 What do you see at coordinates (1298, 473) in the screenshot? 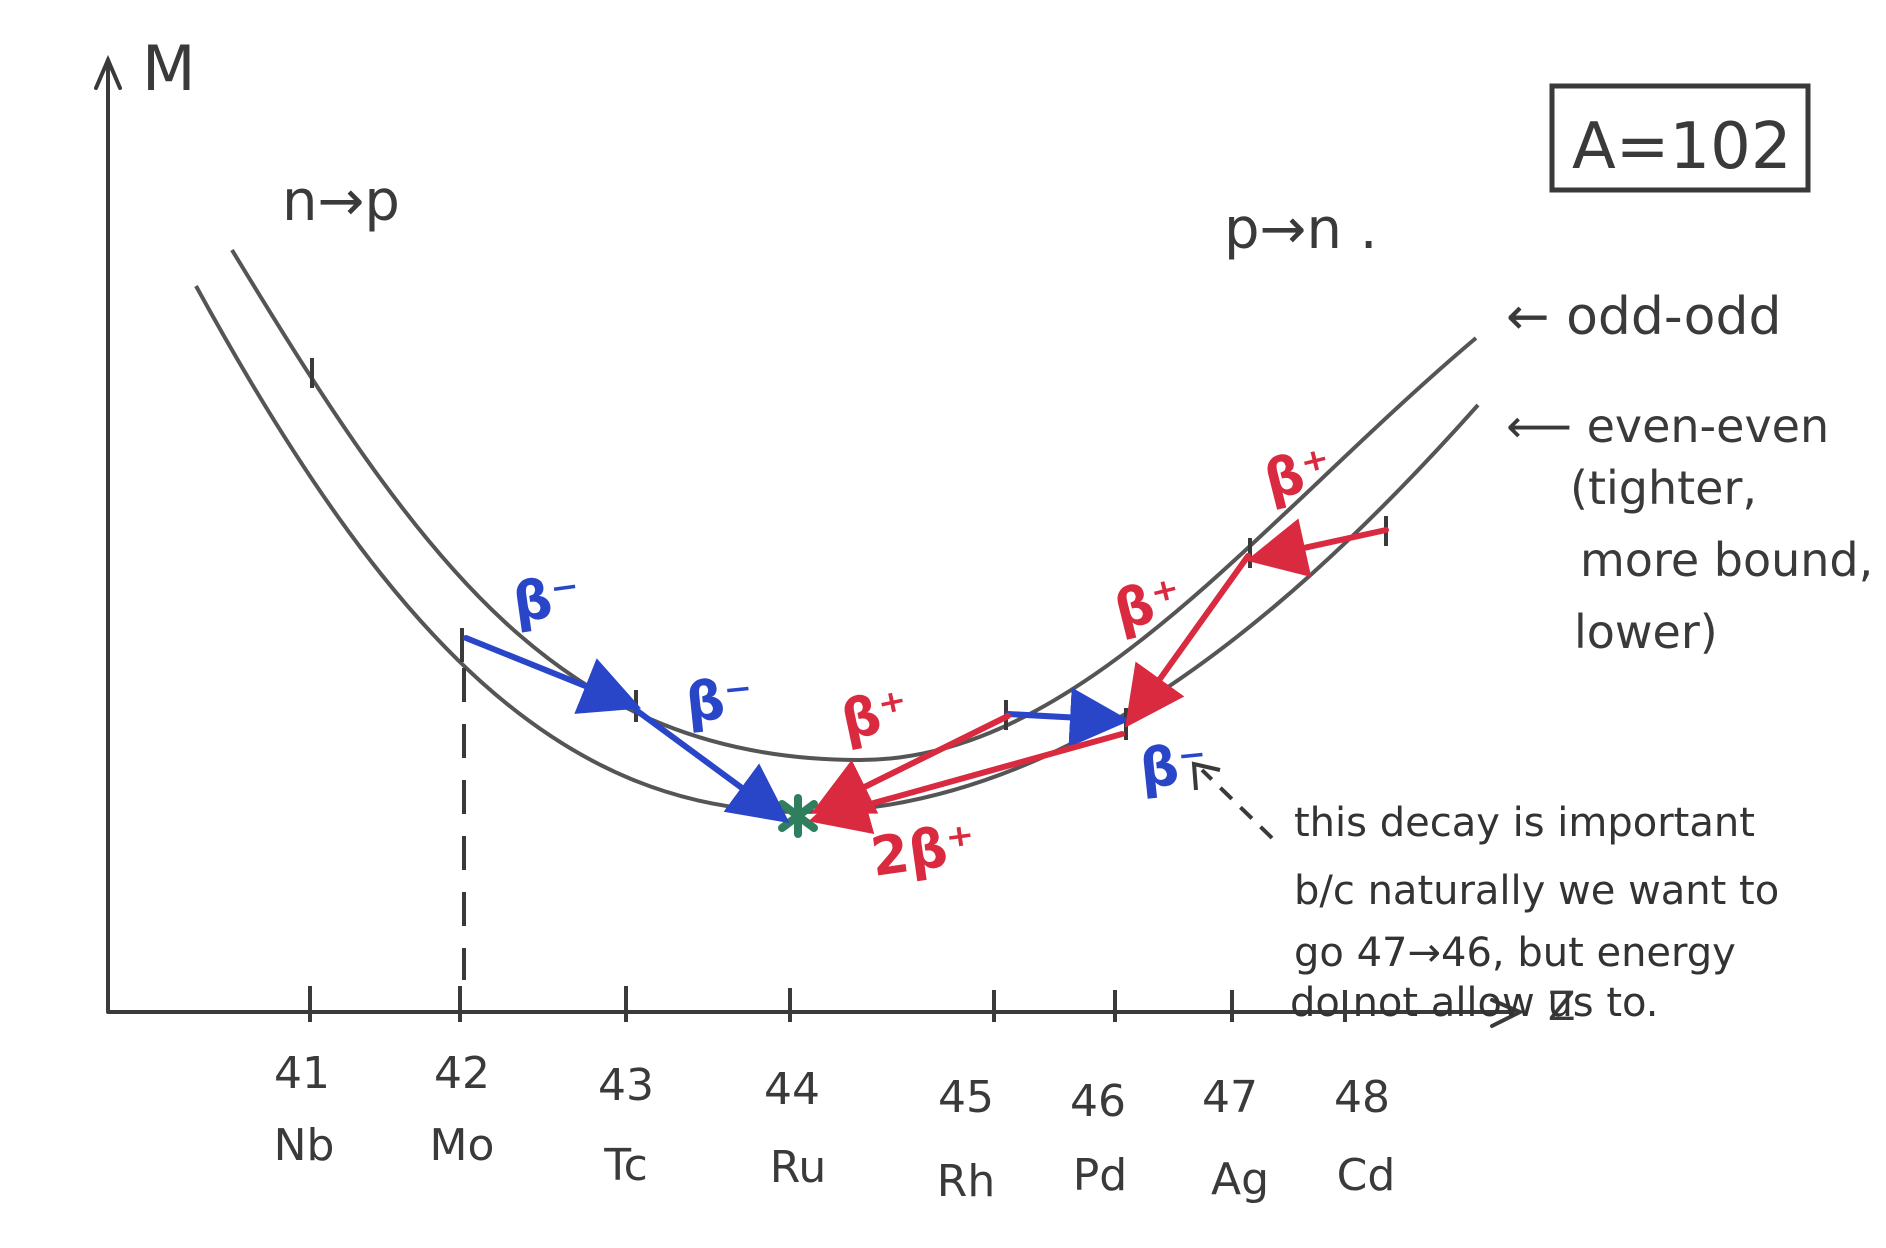
I see `label-beta-plus-cd: β⁺` at bounding box center [1298, 473].